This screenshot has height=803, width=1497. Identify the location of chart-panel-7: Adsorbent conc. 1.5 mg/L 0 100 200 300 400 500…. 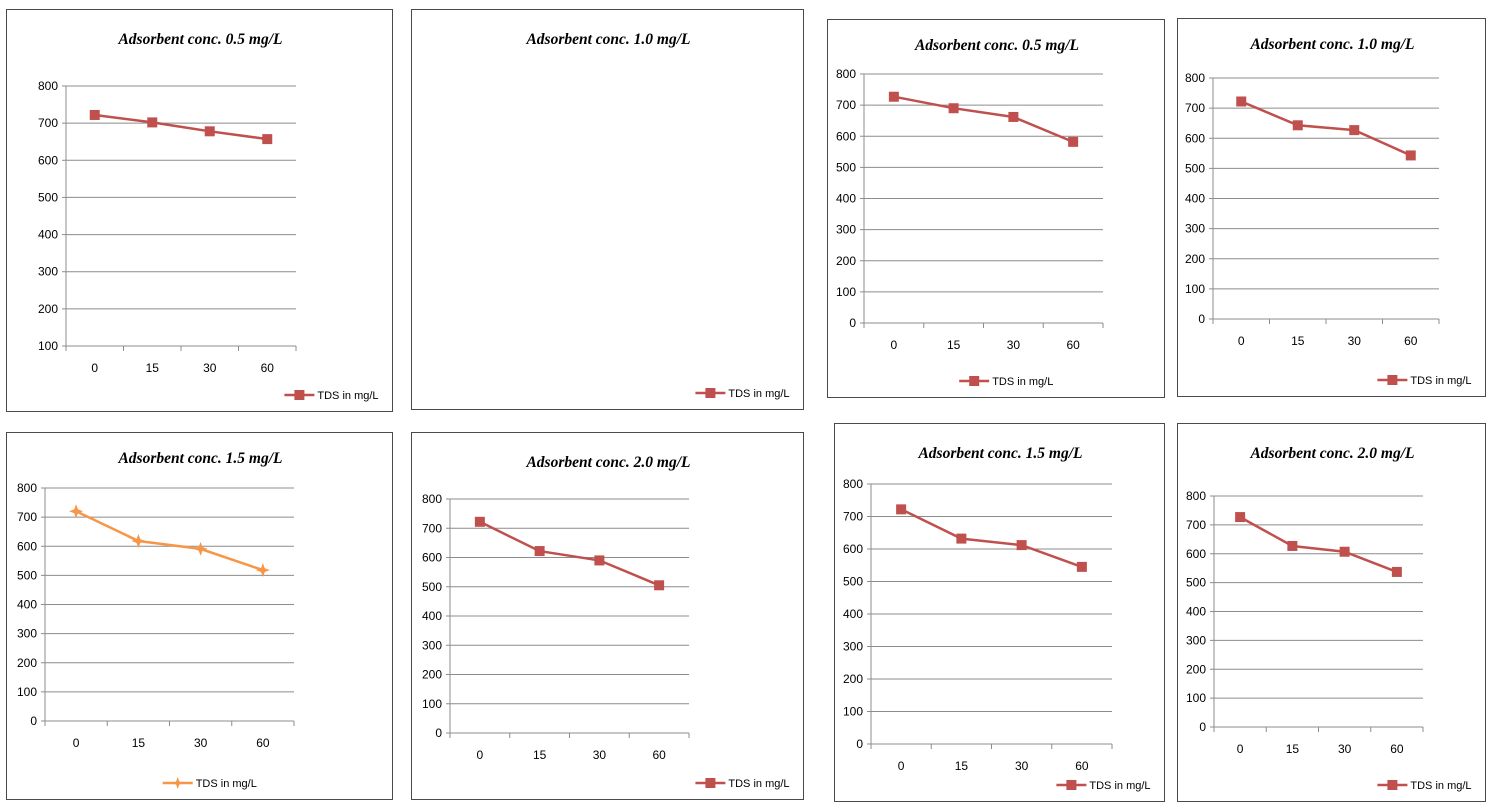
(999, 612).